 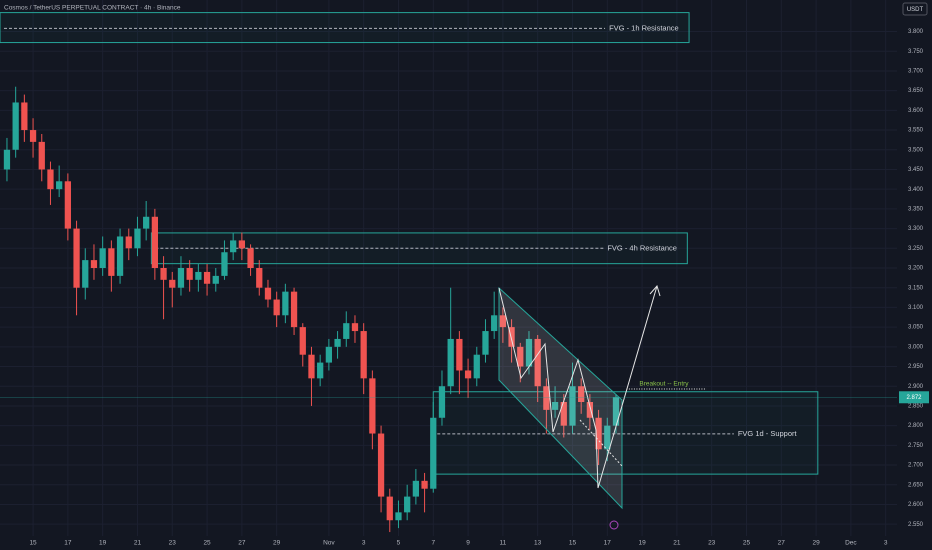 I want to click on zone-label: FVG 1d - Support, so click(x=768, y=433).